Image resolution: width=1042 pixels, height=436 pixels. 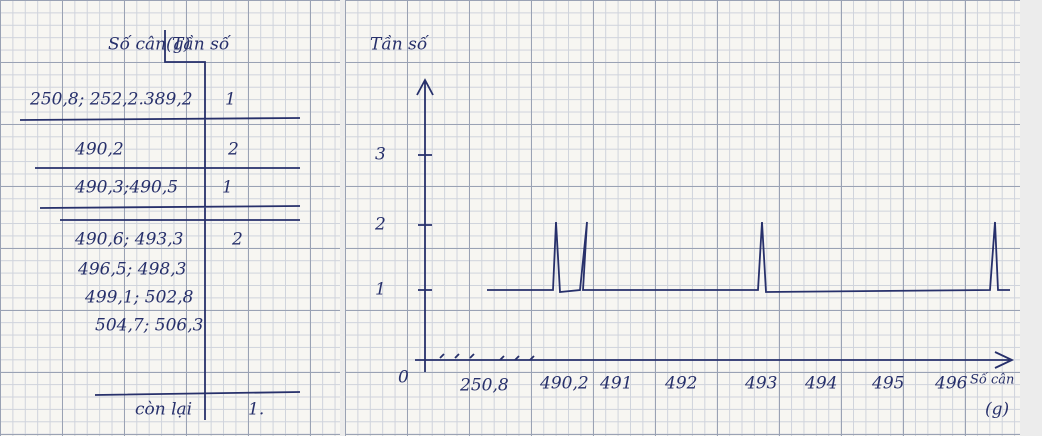 What do you see at coordinates (131, 270) in the screenshot?
I see `cell: 496,5; 498,3` at bounding box center [131, 270].